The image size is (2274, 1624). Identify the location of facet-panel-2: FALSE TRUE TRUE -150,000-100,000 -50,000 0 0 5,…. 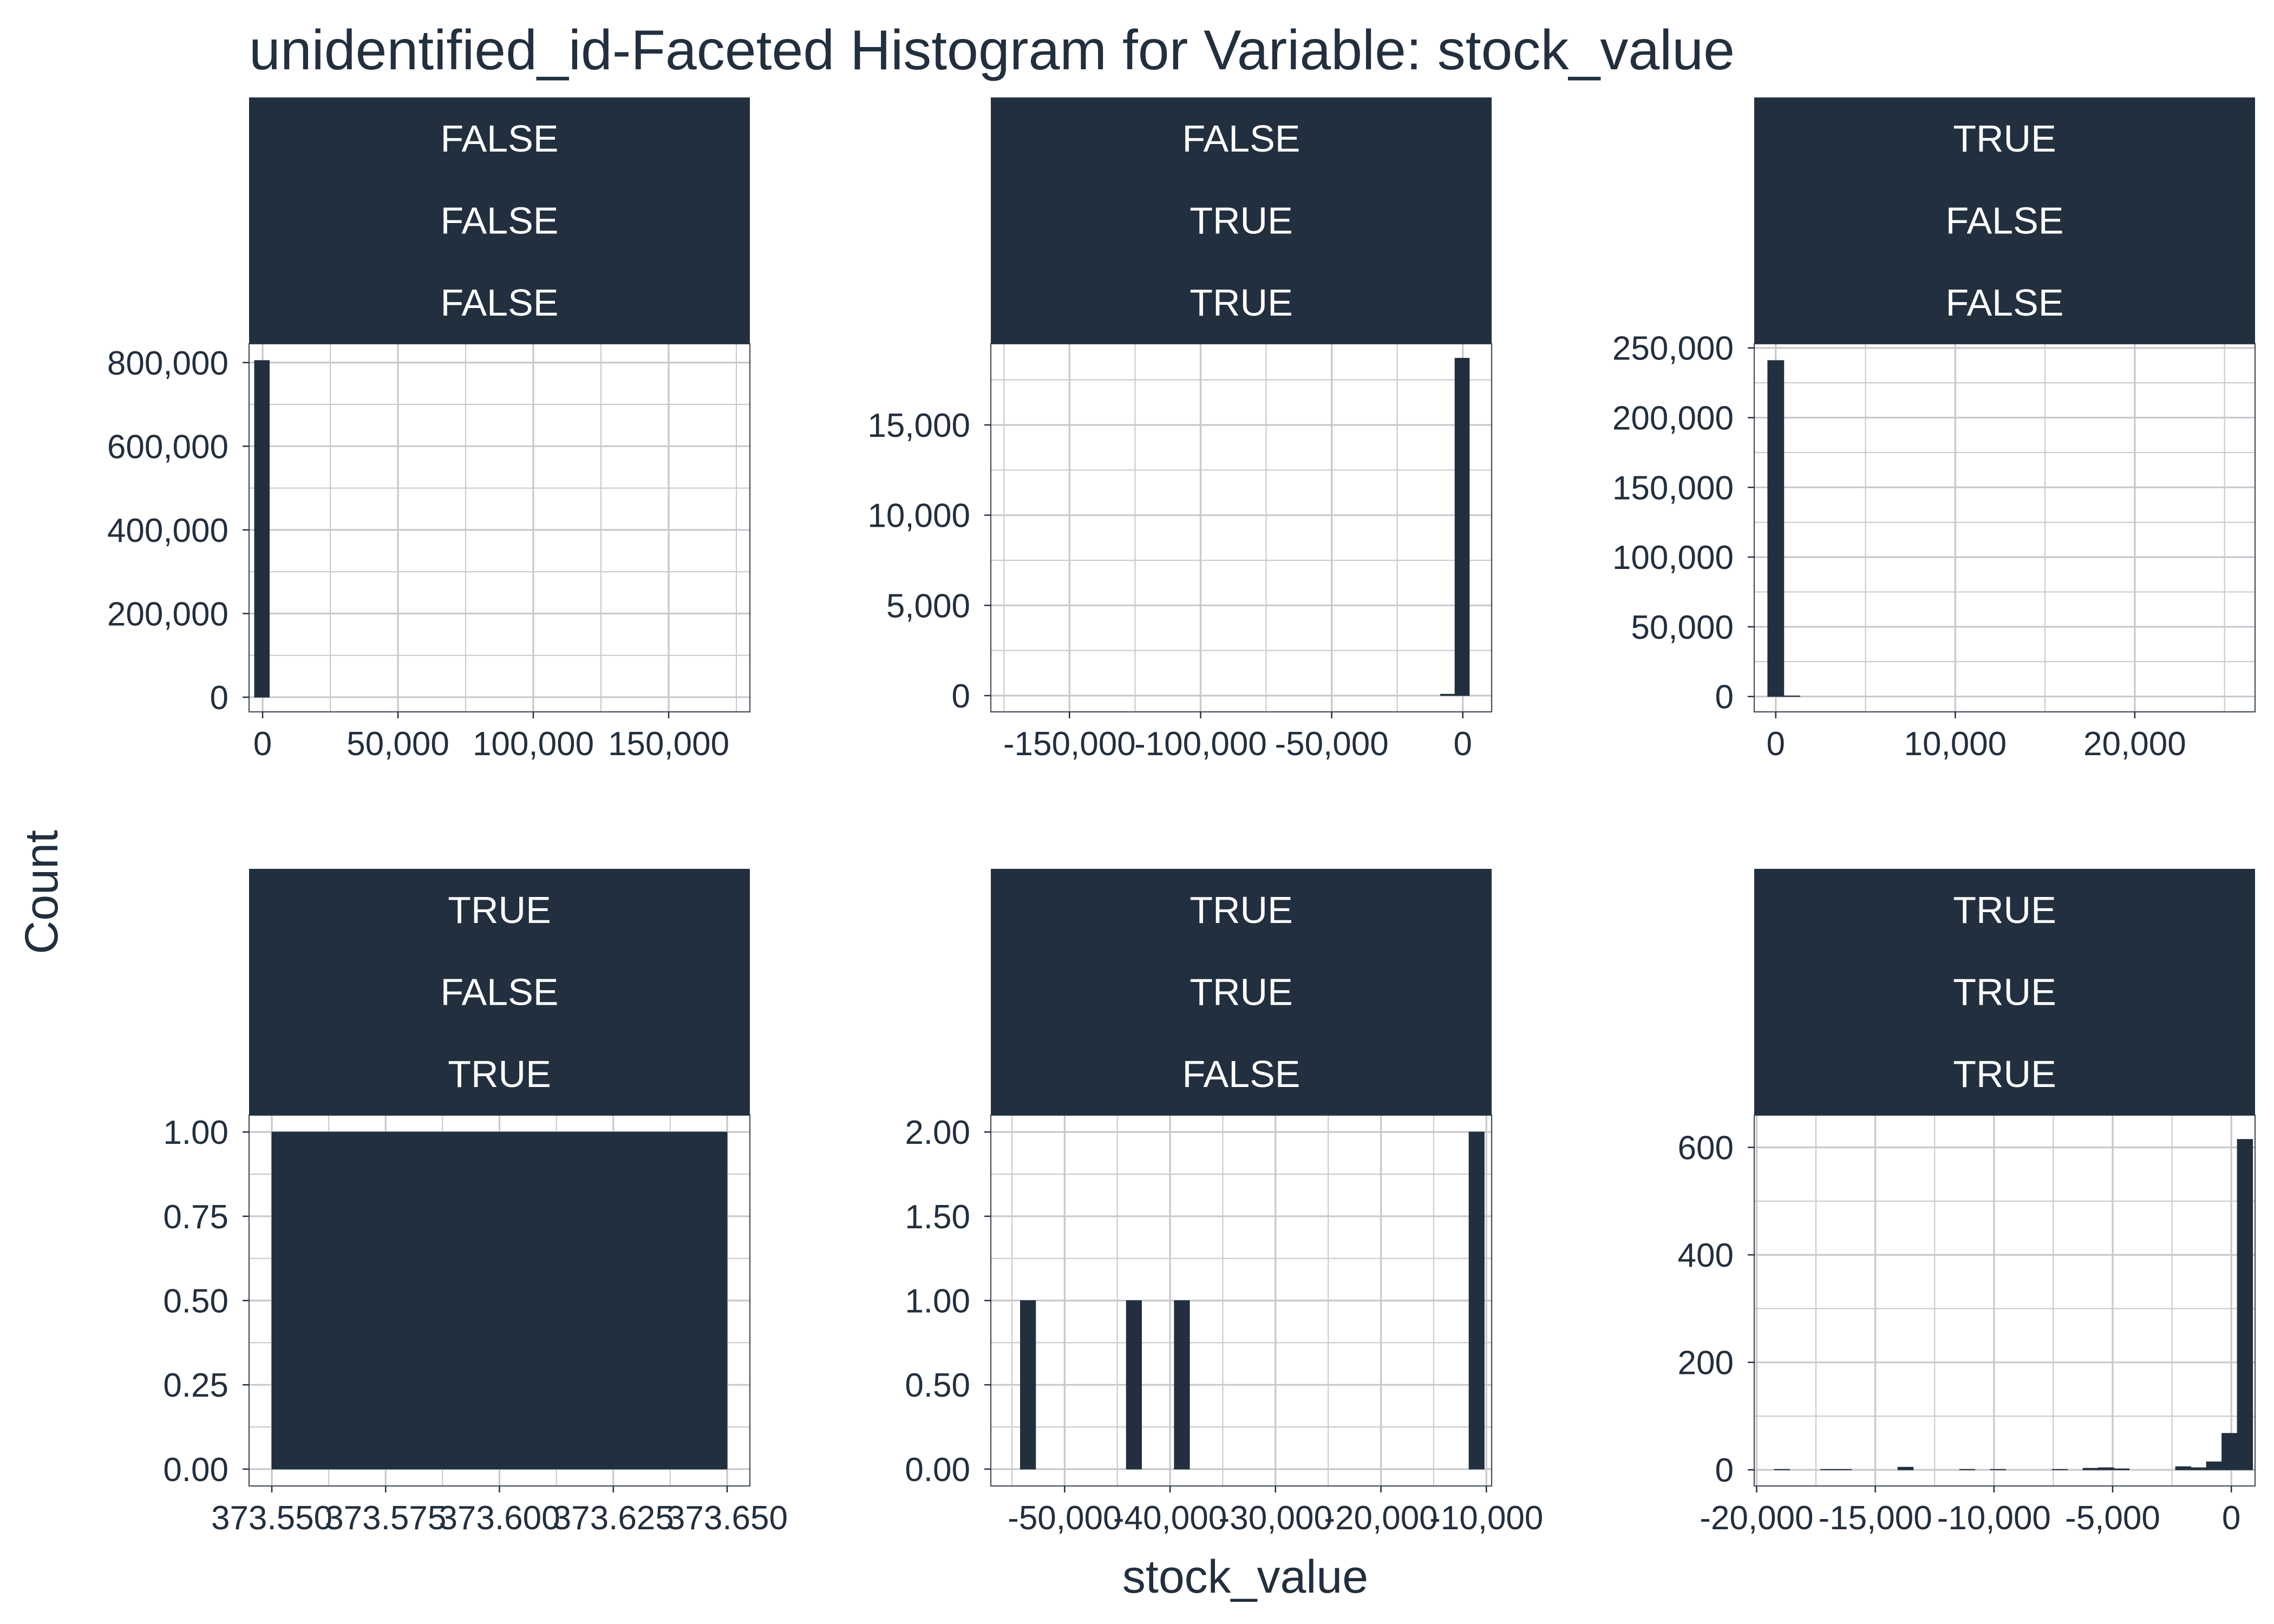
(1180, 430).